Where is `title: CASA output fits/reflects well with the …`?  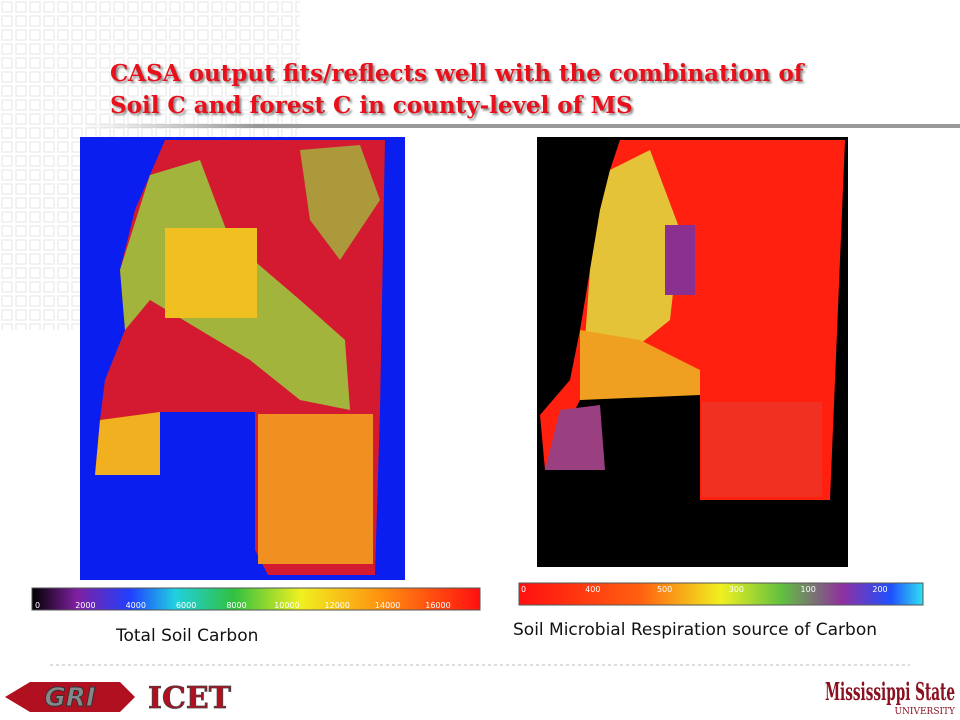
title: CASA output fits/reflects well with the … is located at coordinates (530, 90).